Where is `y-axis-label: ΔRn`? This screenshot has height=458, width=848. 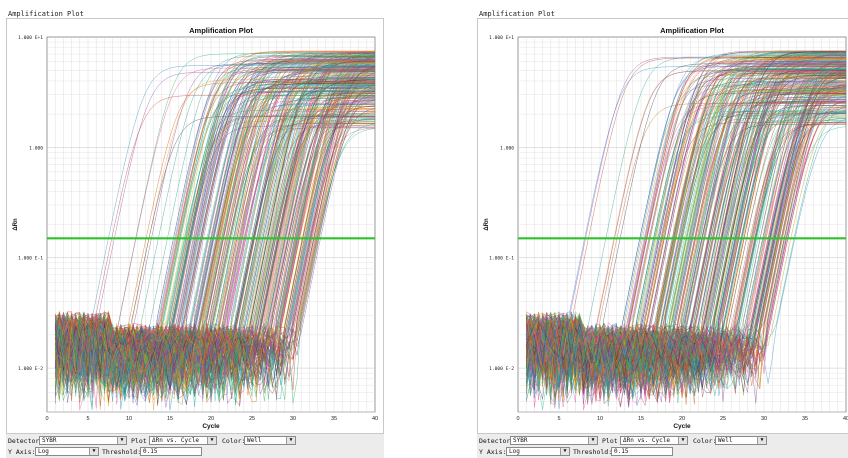 y-axis-label: ΔRn is located at coordinates (16, 224).